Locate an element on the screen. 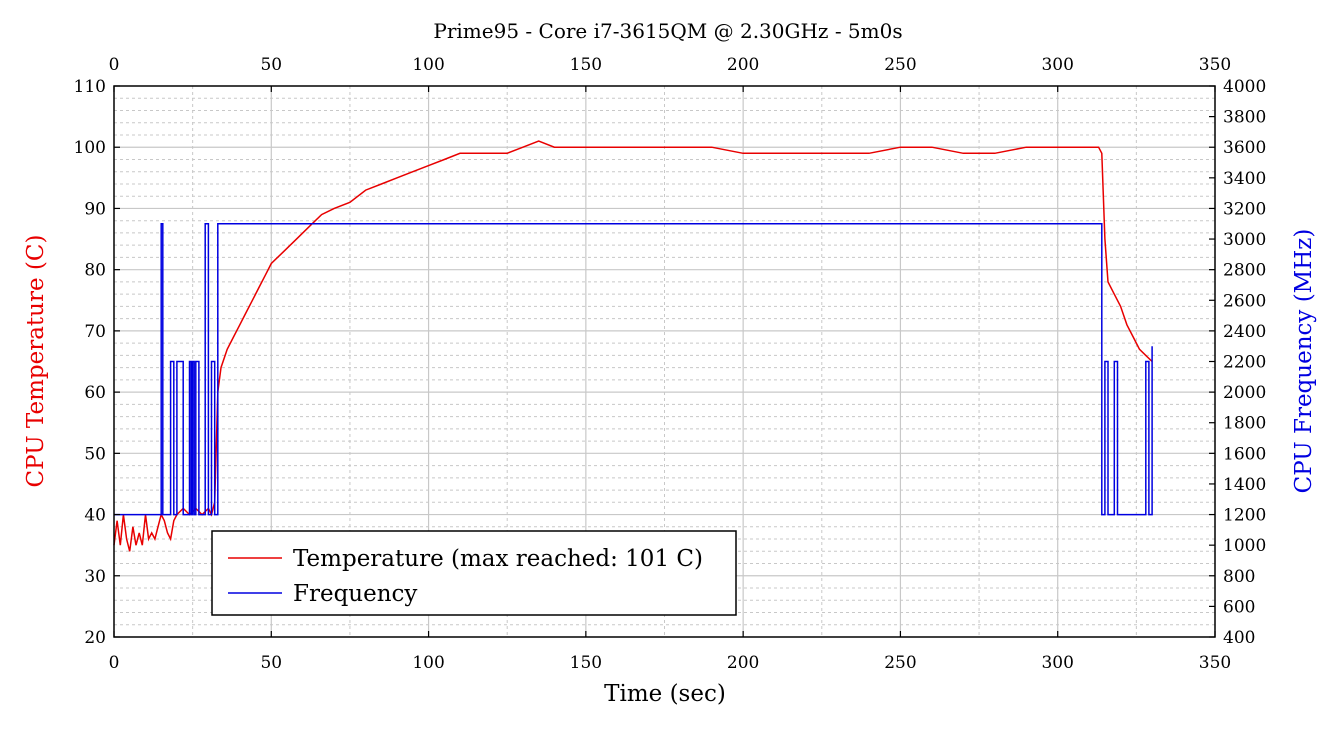  legend-label-frequency: Frequency is located at coordinates (355, 594).